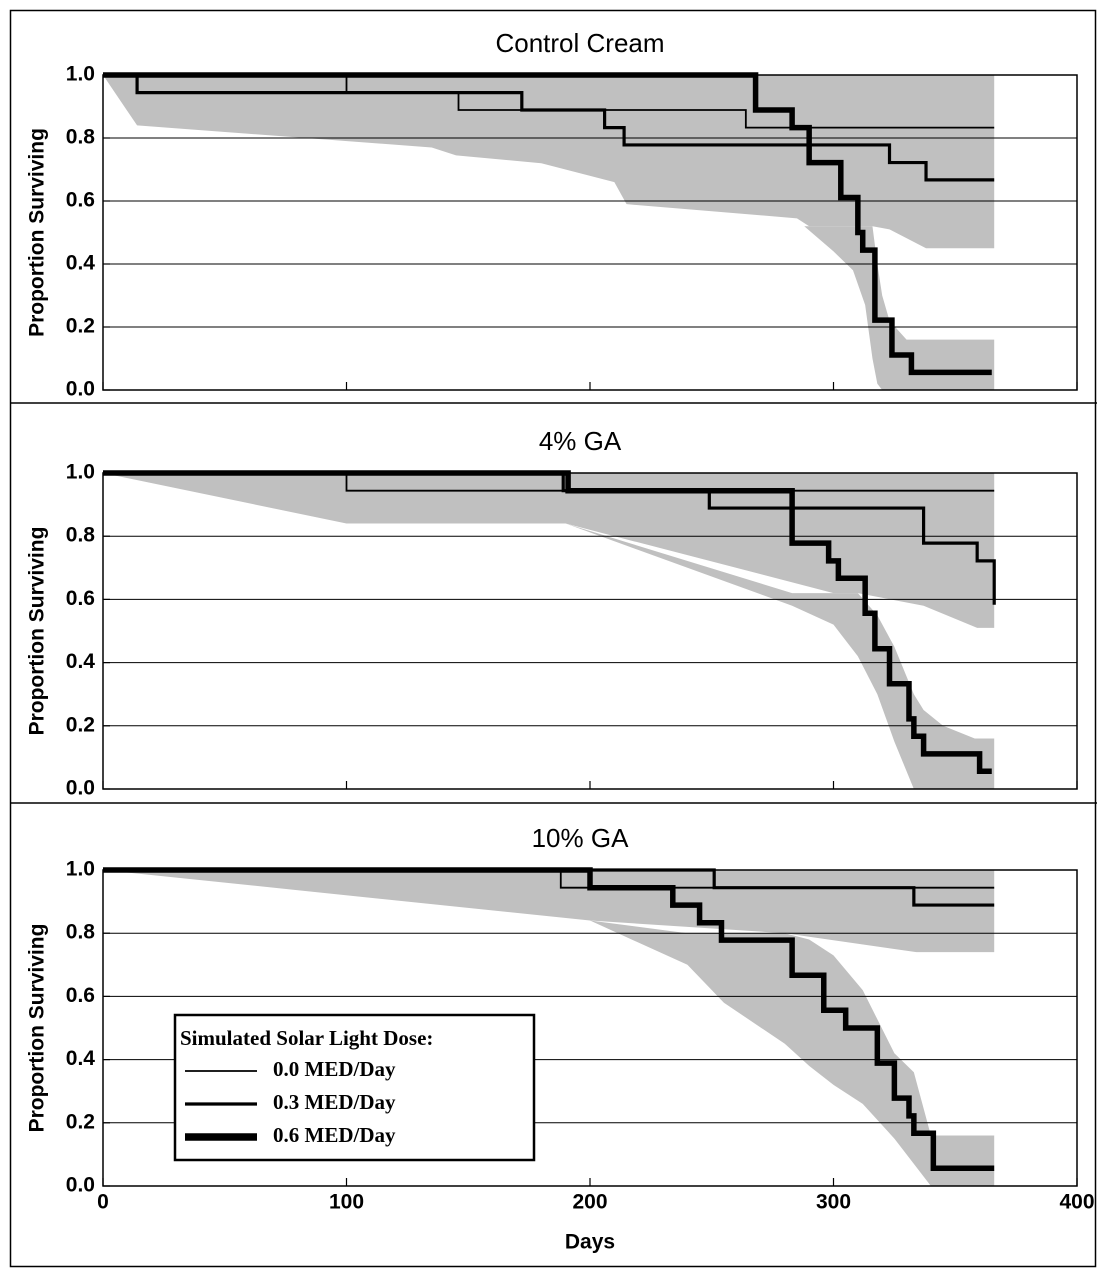 This screenshot has width=1097, height=1268. What do you see at coordinates (833, 1202) in the screenshot?
I see `x-tick-label: 300` at bounding box center [833, 1202].